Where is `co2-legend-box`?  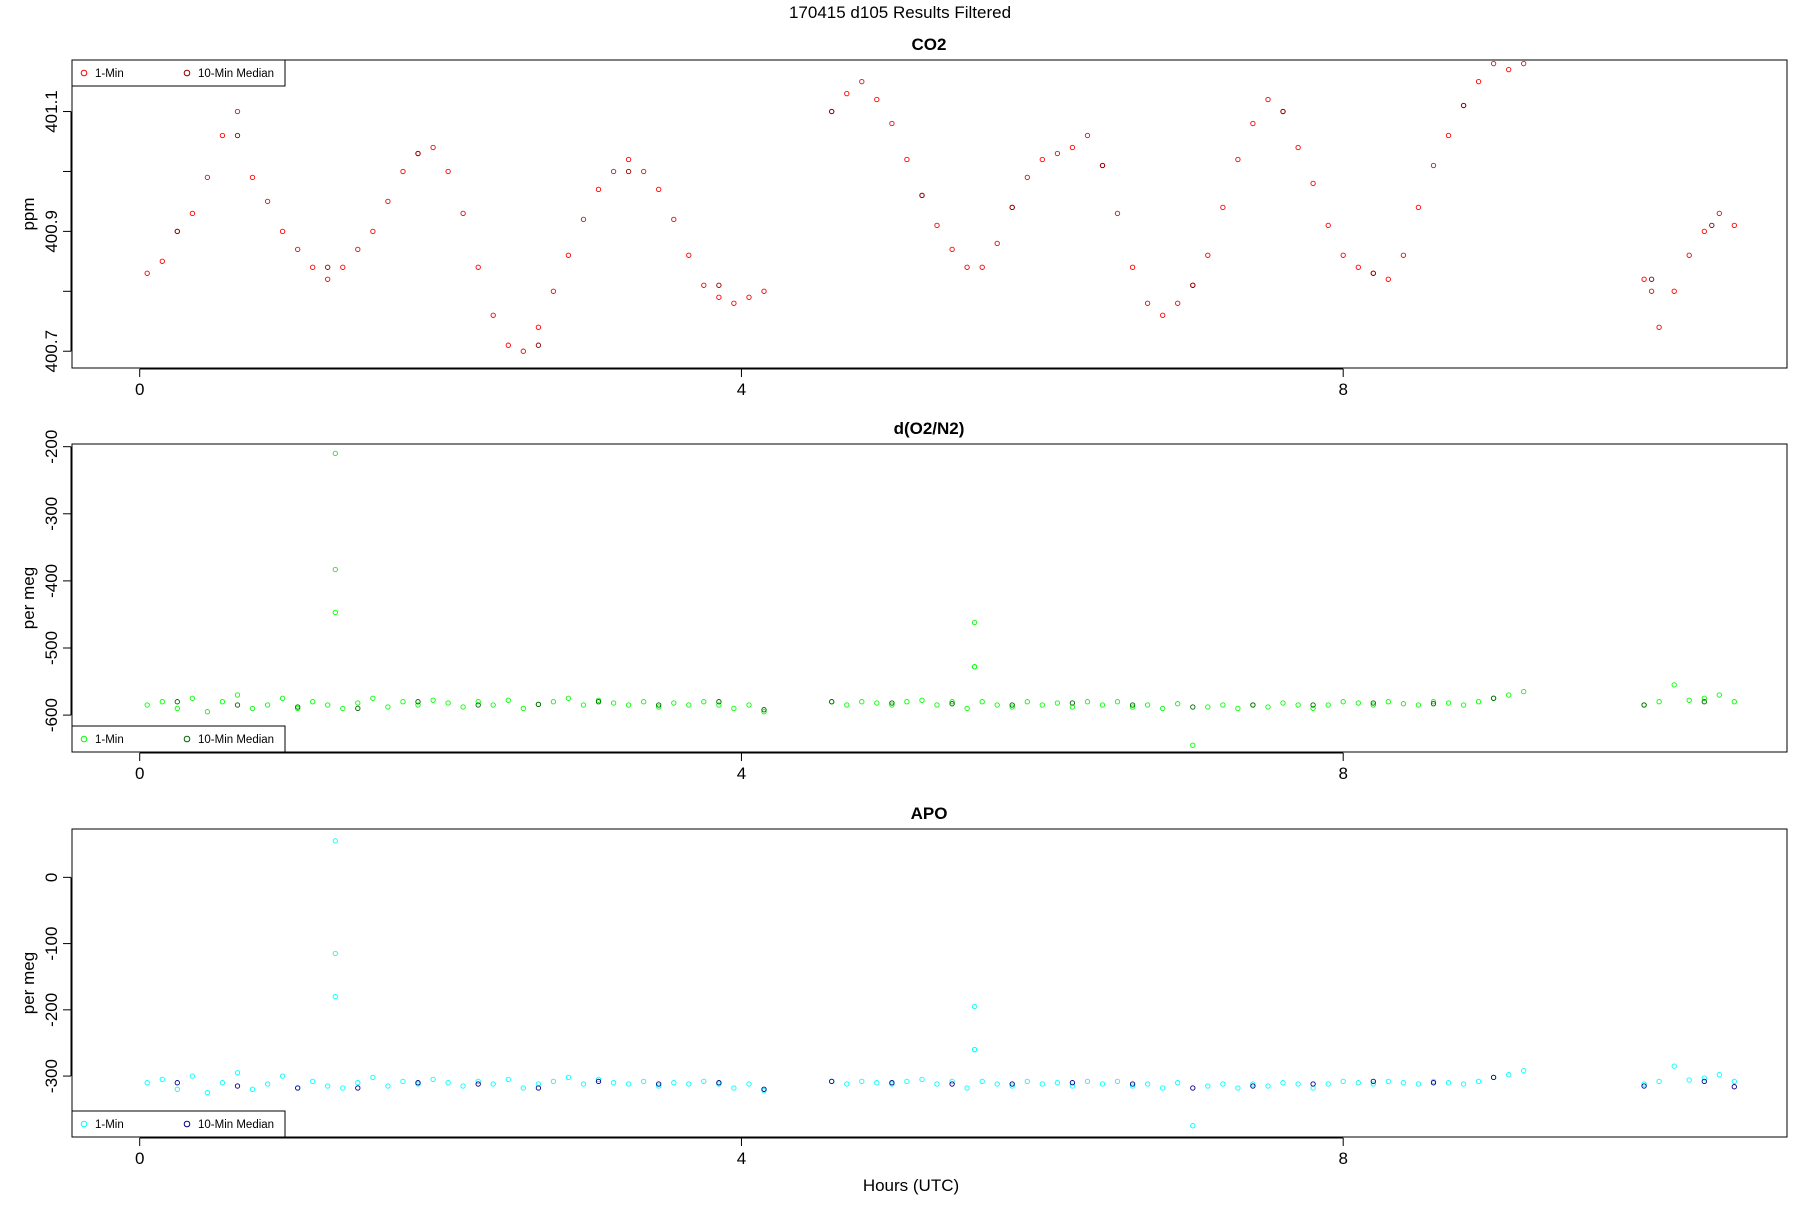 co2-legend-box is located at coordinates (178, 73).